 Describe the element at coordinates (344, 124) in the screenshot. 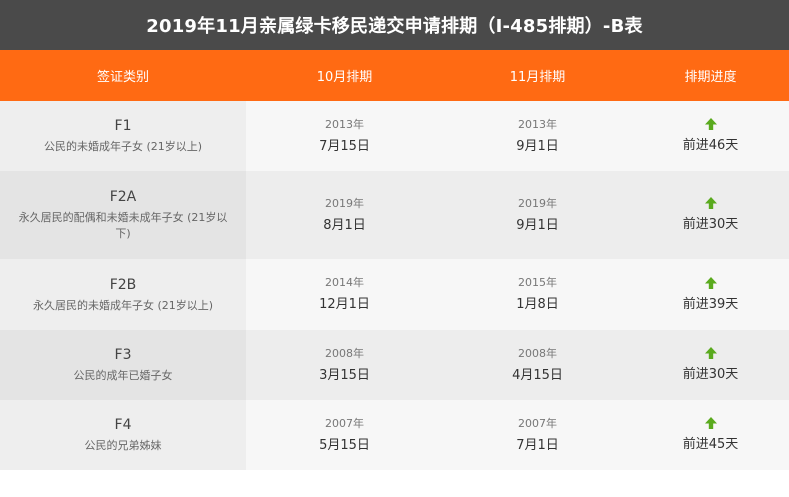

I see `october-year: 2013年` at that location.